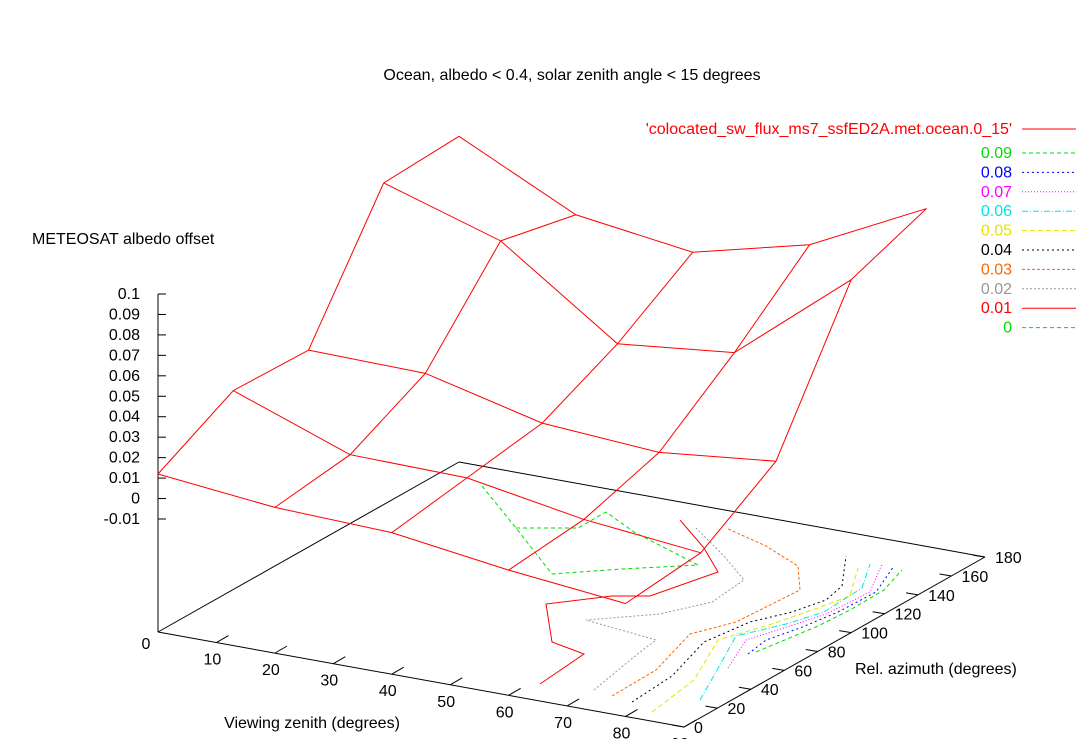 This screenshot has height=739, width=1080. Describe the element at coordinates (124, 314) in the screenshot. I see `z-tick-label: 0.09` at that location.